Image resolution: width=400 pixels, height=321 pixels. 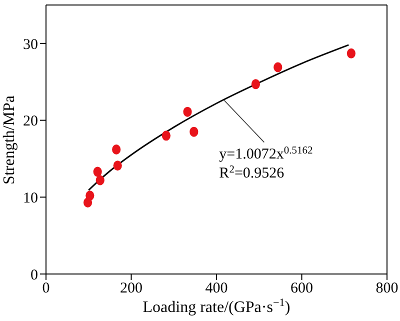 I want to click on x-tick-label: 0, so click(x=46, y=288).